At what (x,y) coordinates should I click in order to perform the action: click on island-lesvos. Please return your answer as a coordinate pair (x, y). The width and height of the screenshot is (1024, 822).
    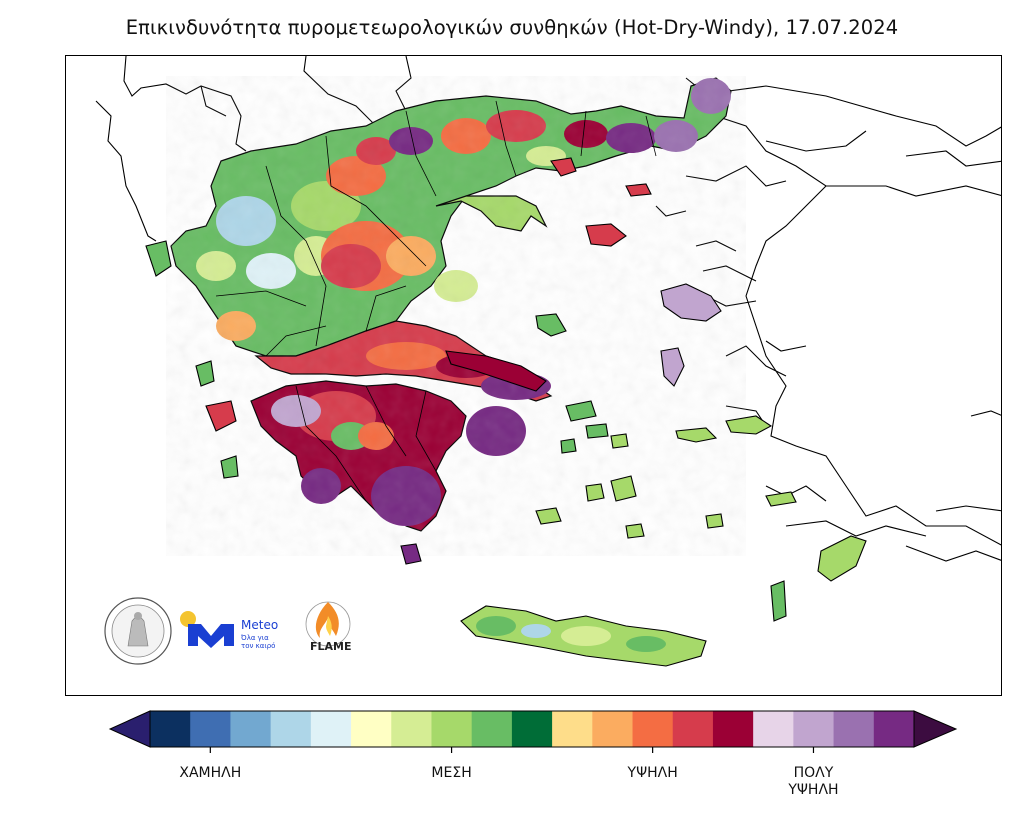
    Looking at the image, I should click on (691, 302).